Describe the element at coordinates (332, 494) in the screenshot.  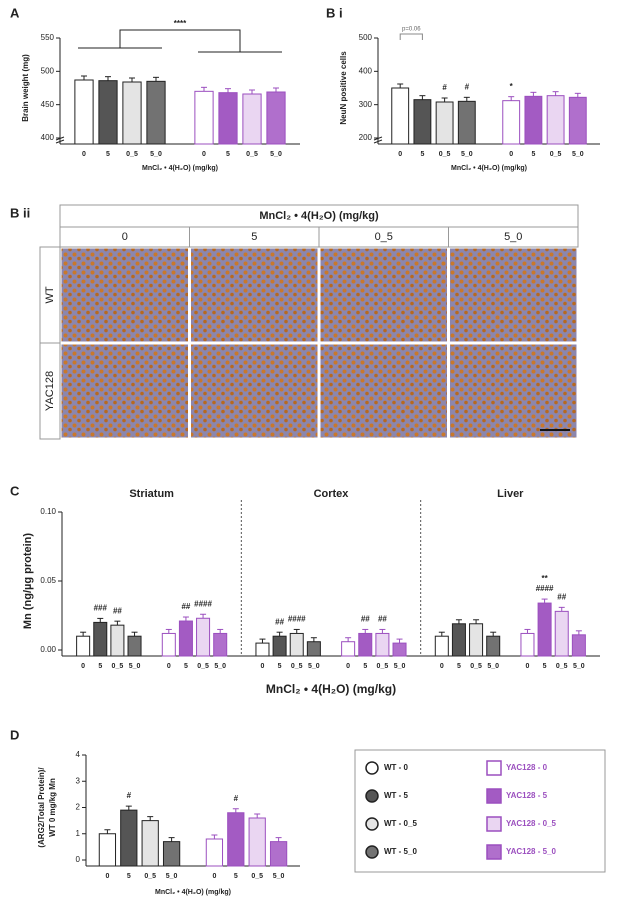
I see `group-label: Cortex` at that location.